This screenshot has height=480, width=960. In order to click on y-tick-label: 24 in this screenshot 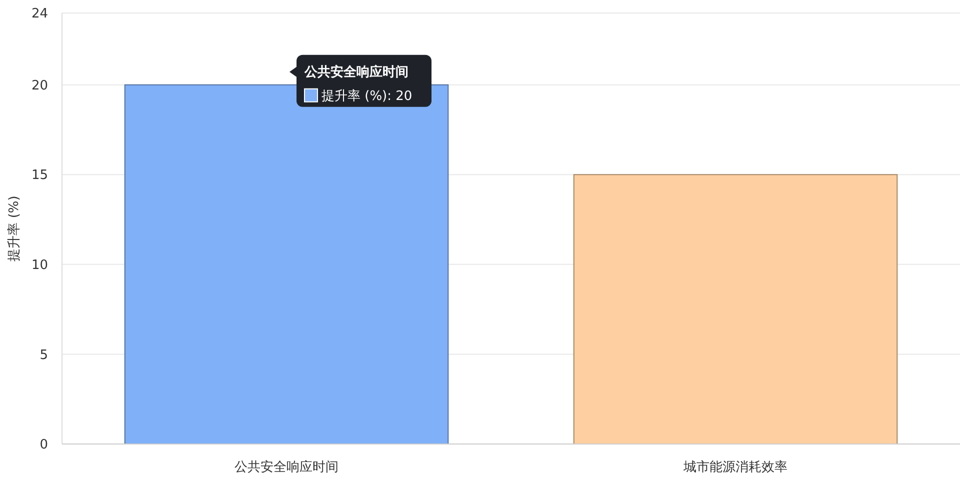, I will do `click(39, 14)`.